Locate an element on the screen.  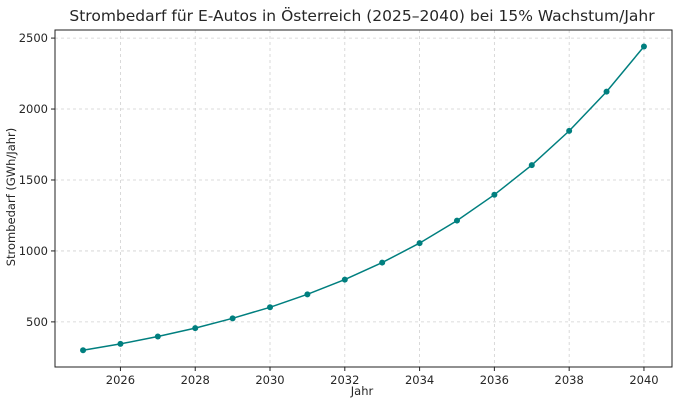
x-axis: 2026 2028 2030 2032 2034 2036 2038 2040 is located at coordinates (382, 377).